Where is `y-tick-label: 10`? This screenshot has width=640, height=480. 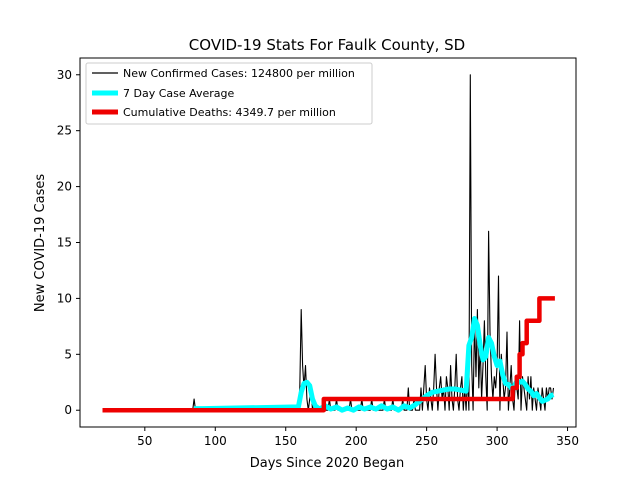 y-tick-label: 10 is located at coordinates (64, 298).